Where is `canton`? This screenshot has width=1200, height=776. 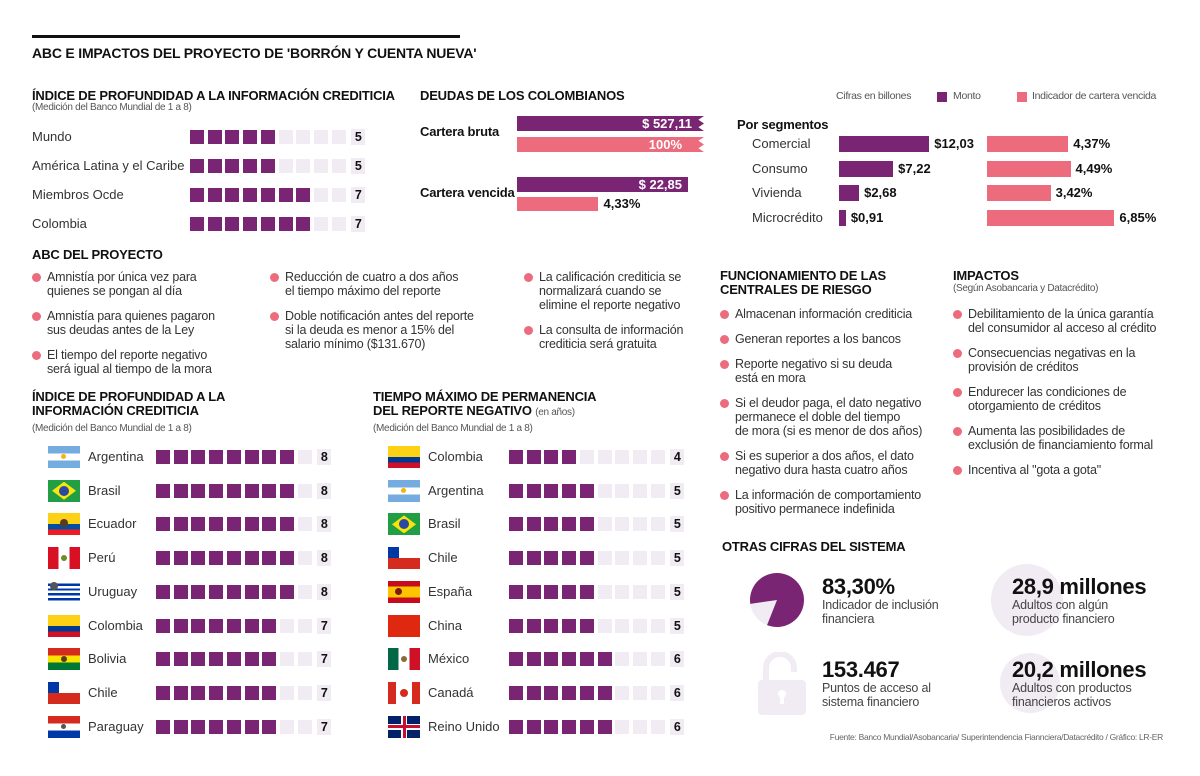
canton is located at coordinates (393, 553).